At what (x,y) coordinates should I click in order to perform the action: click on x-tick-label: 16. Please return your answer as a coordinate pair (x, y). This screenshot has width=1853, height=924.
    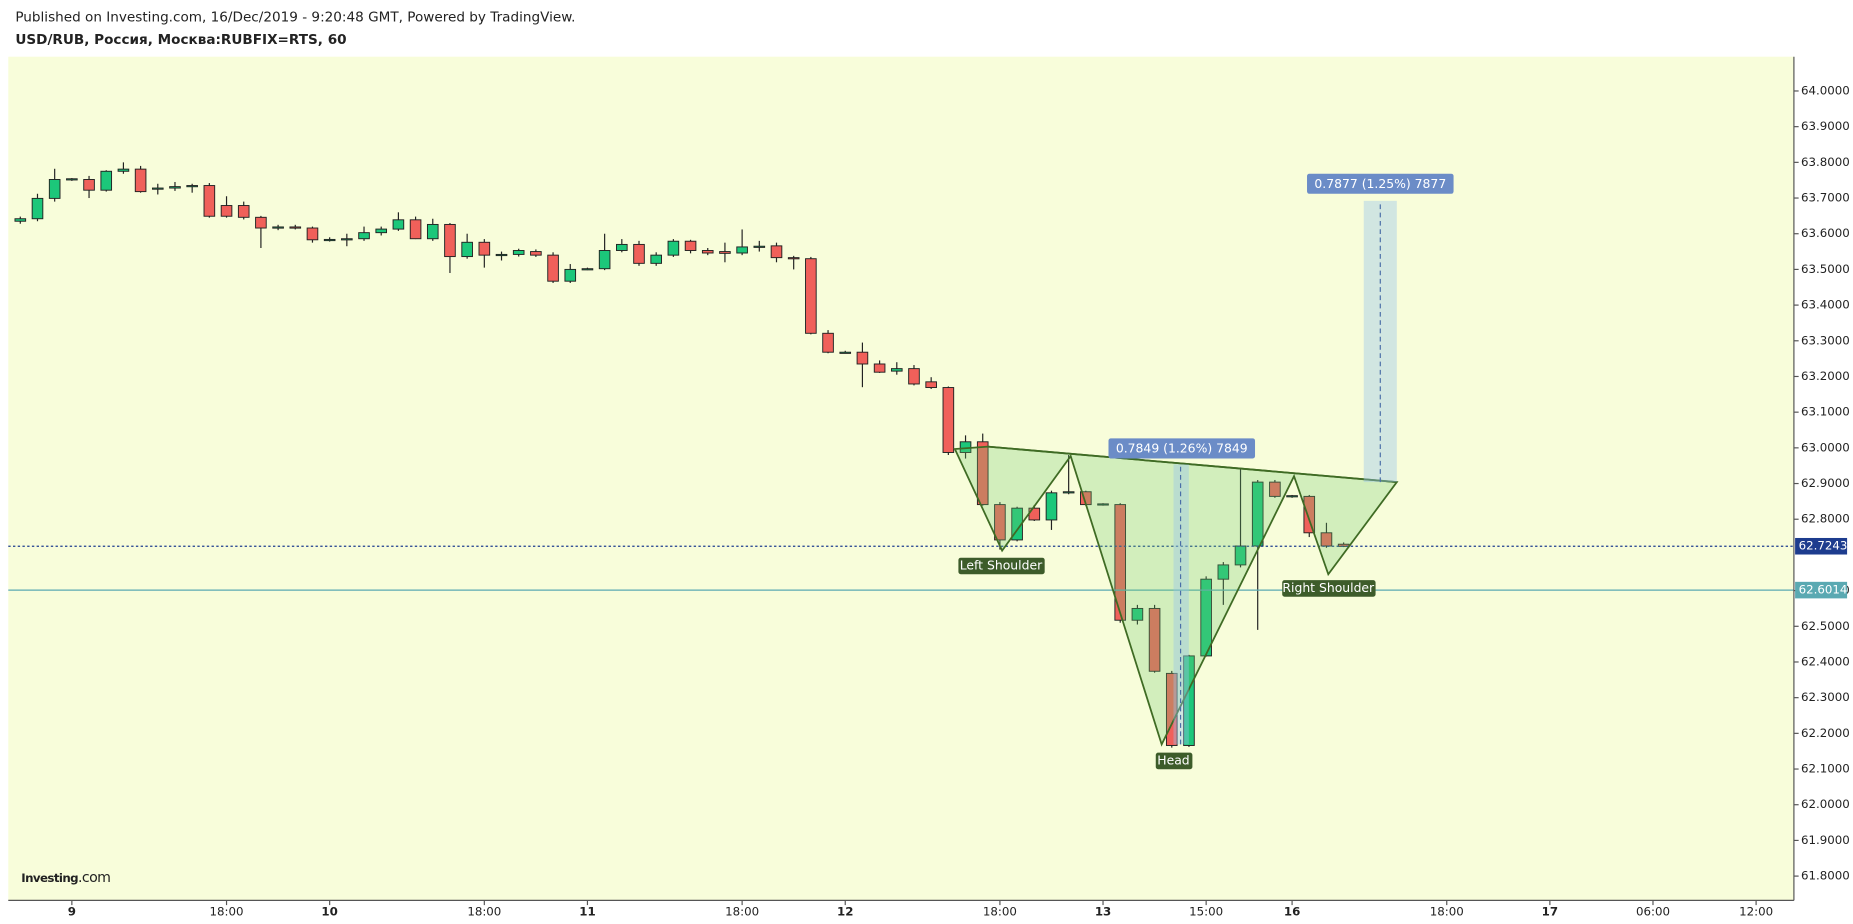
    Looking at the image, I should click on (1292, 912).